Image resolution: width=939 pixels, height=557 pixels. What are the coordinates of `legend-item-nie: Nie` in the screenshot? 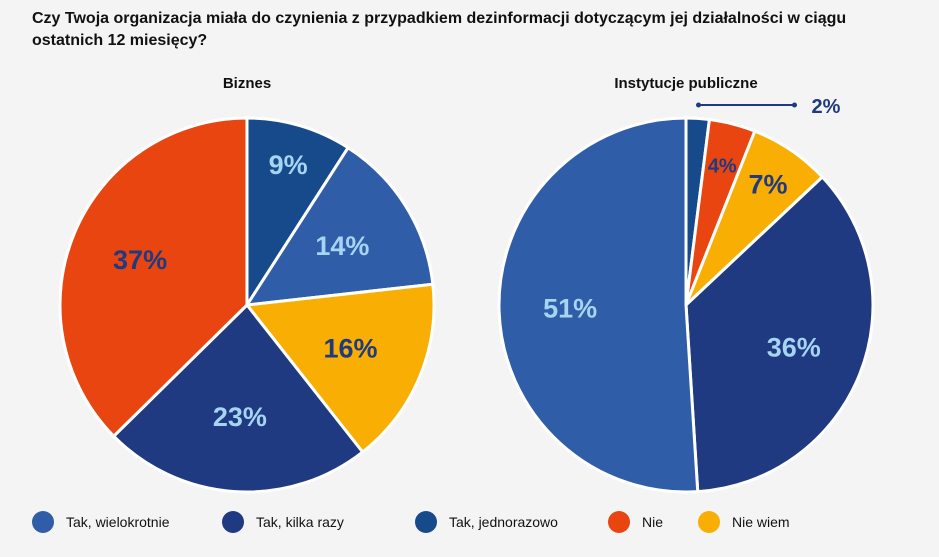 It's located at (635, 522).